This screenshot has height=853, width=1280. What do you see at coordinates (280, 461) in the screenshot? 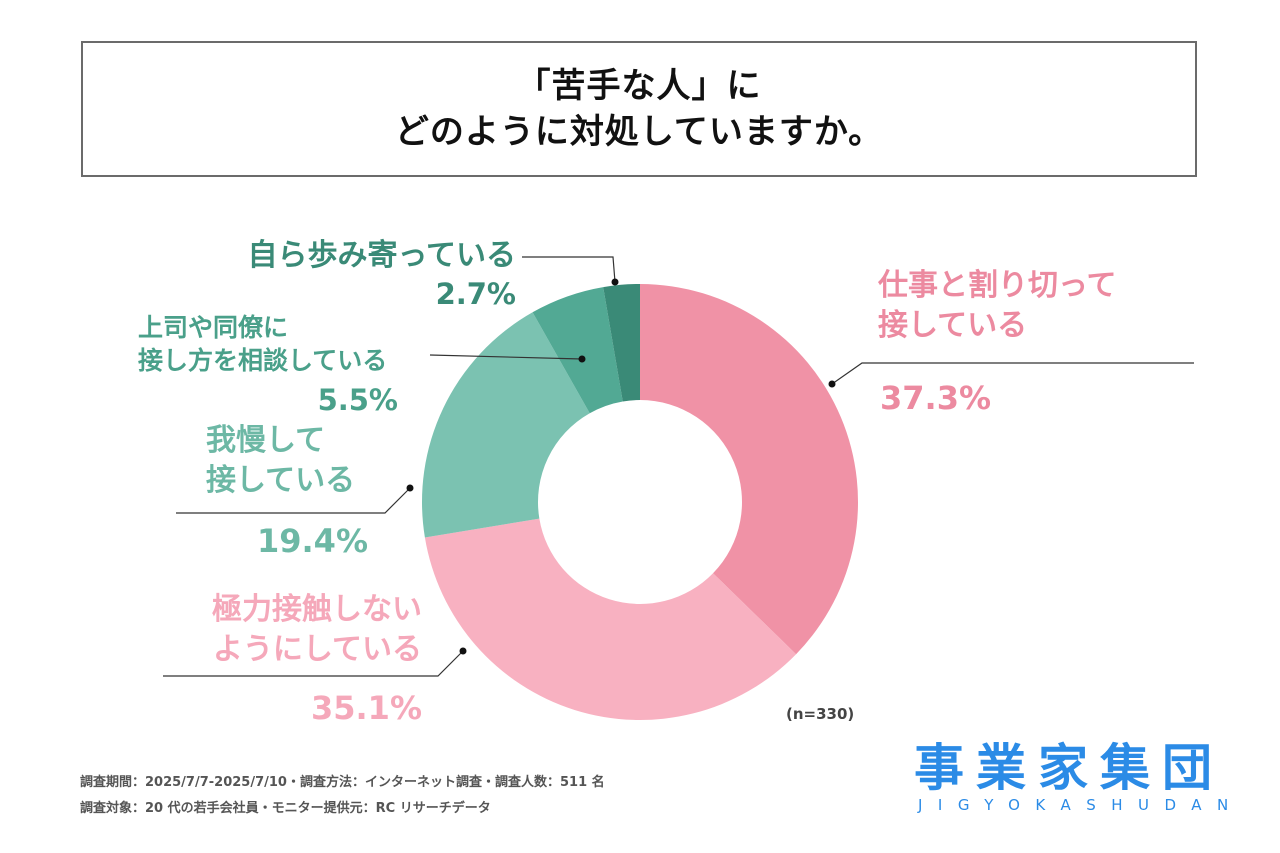
I see `label-endure: 我慢して 接している` at bounding box center [280, 461].